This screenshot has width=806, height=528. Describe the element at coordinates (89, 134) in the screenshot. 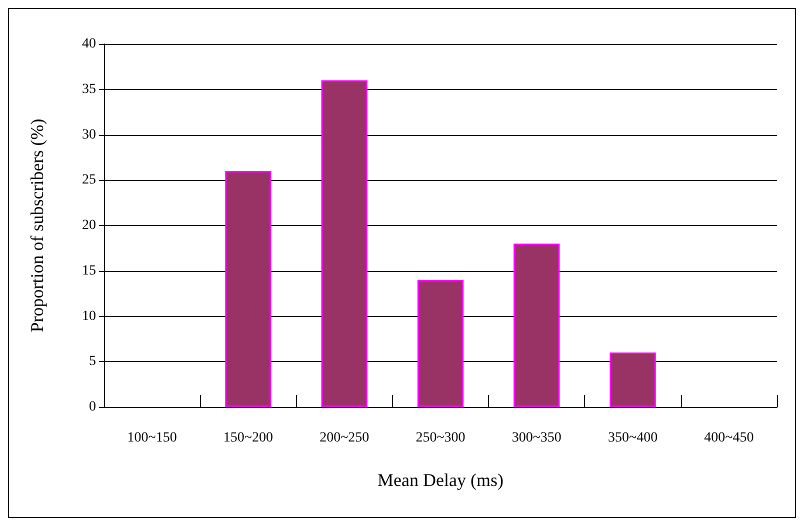

I see `y-tick-label: 30` at that location.